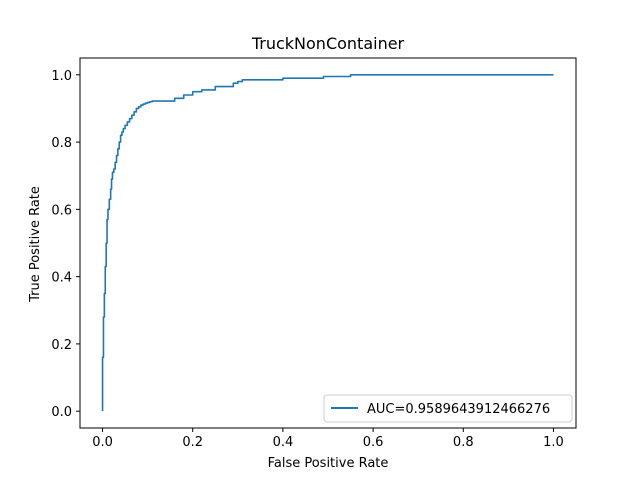 The width and height of the screenshot is (640, 480). I want to click on y-tick-label: 0.8, so click(61, 143).